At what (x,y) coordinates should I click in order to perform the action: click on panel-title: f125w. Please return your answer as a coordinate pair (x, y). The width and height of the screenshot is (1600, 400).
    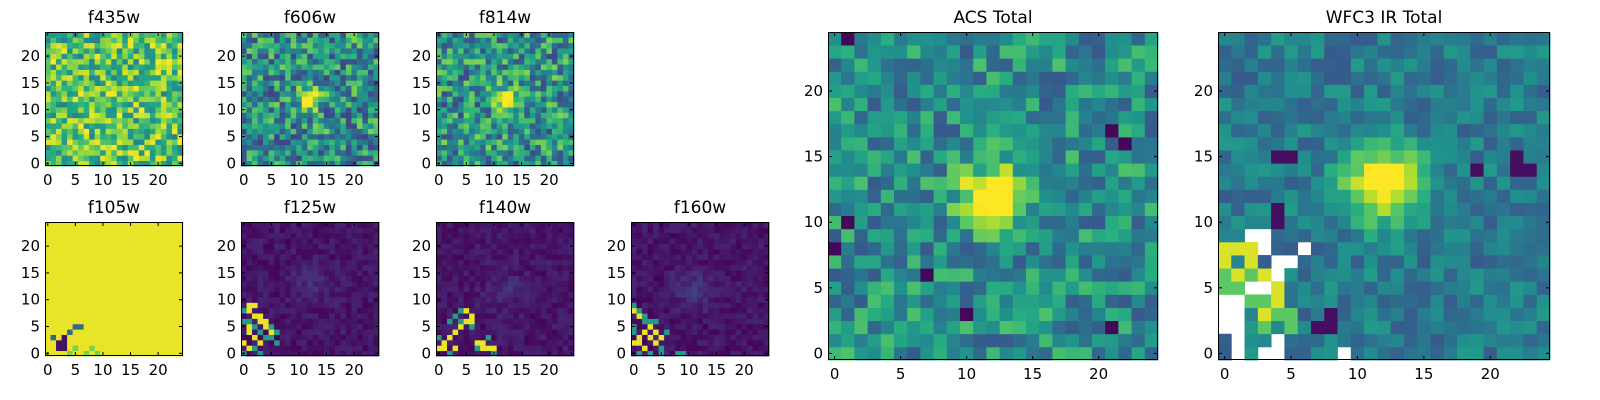
    Looking at the image, I should click on (310, 208).